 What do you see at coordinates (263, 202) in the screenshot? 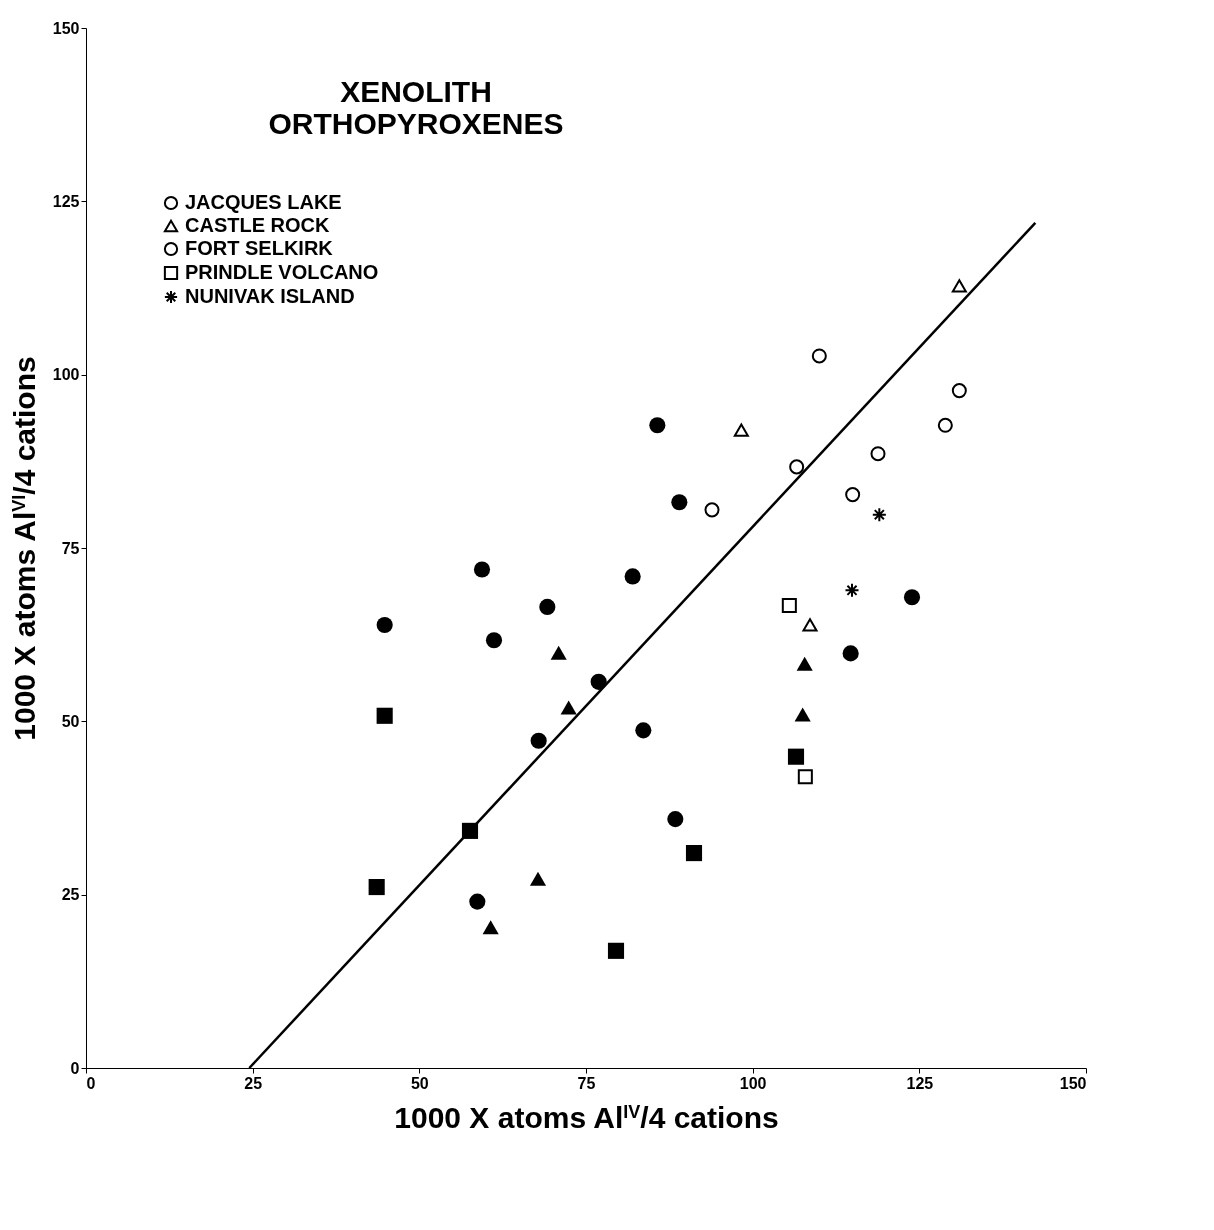
I see `legend-label: JACQUES LAKE` at bounding box center [263, 202].